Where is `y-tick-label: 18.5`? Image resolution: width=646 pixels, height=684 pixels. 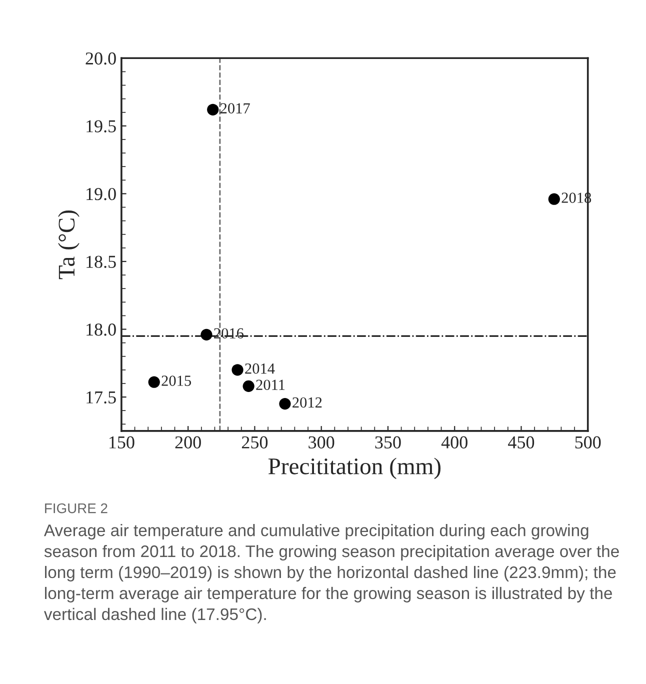
y-tick-label: 18.5 is located at coordinates (101, 262).